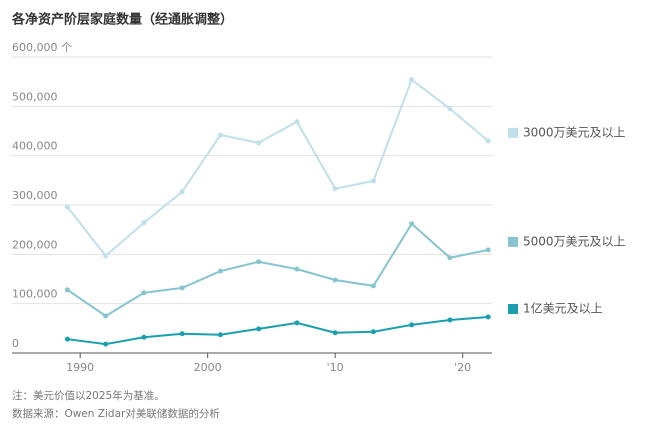 This screenshot has height=430, width=650. I want to click on legend-label: 1亿美元及以上, so click(563, 307).